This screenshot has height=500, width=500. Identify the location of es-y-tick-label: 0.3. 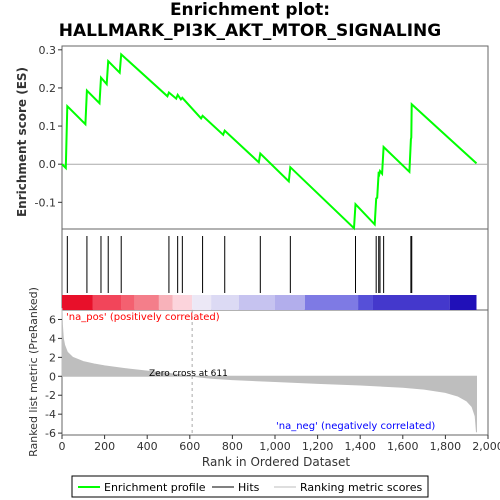
(48, 50).